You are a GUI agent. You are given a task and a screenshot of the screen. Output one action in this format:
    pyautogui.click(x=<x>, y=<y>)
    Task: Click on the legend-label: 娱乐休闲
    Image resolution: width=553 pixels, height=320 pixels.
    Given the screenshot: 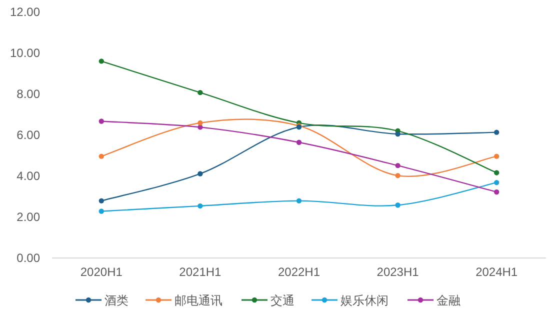 What is the action you would take?
    pyautogui.click(x=364, y=301)
    